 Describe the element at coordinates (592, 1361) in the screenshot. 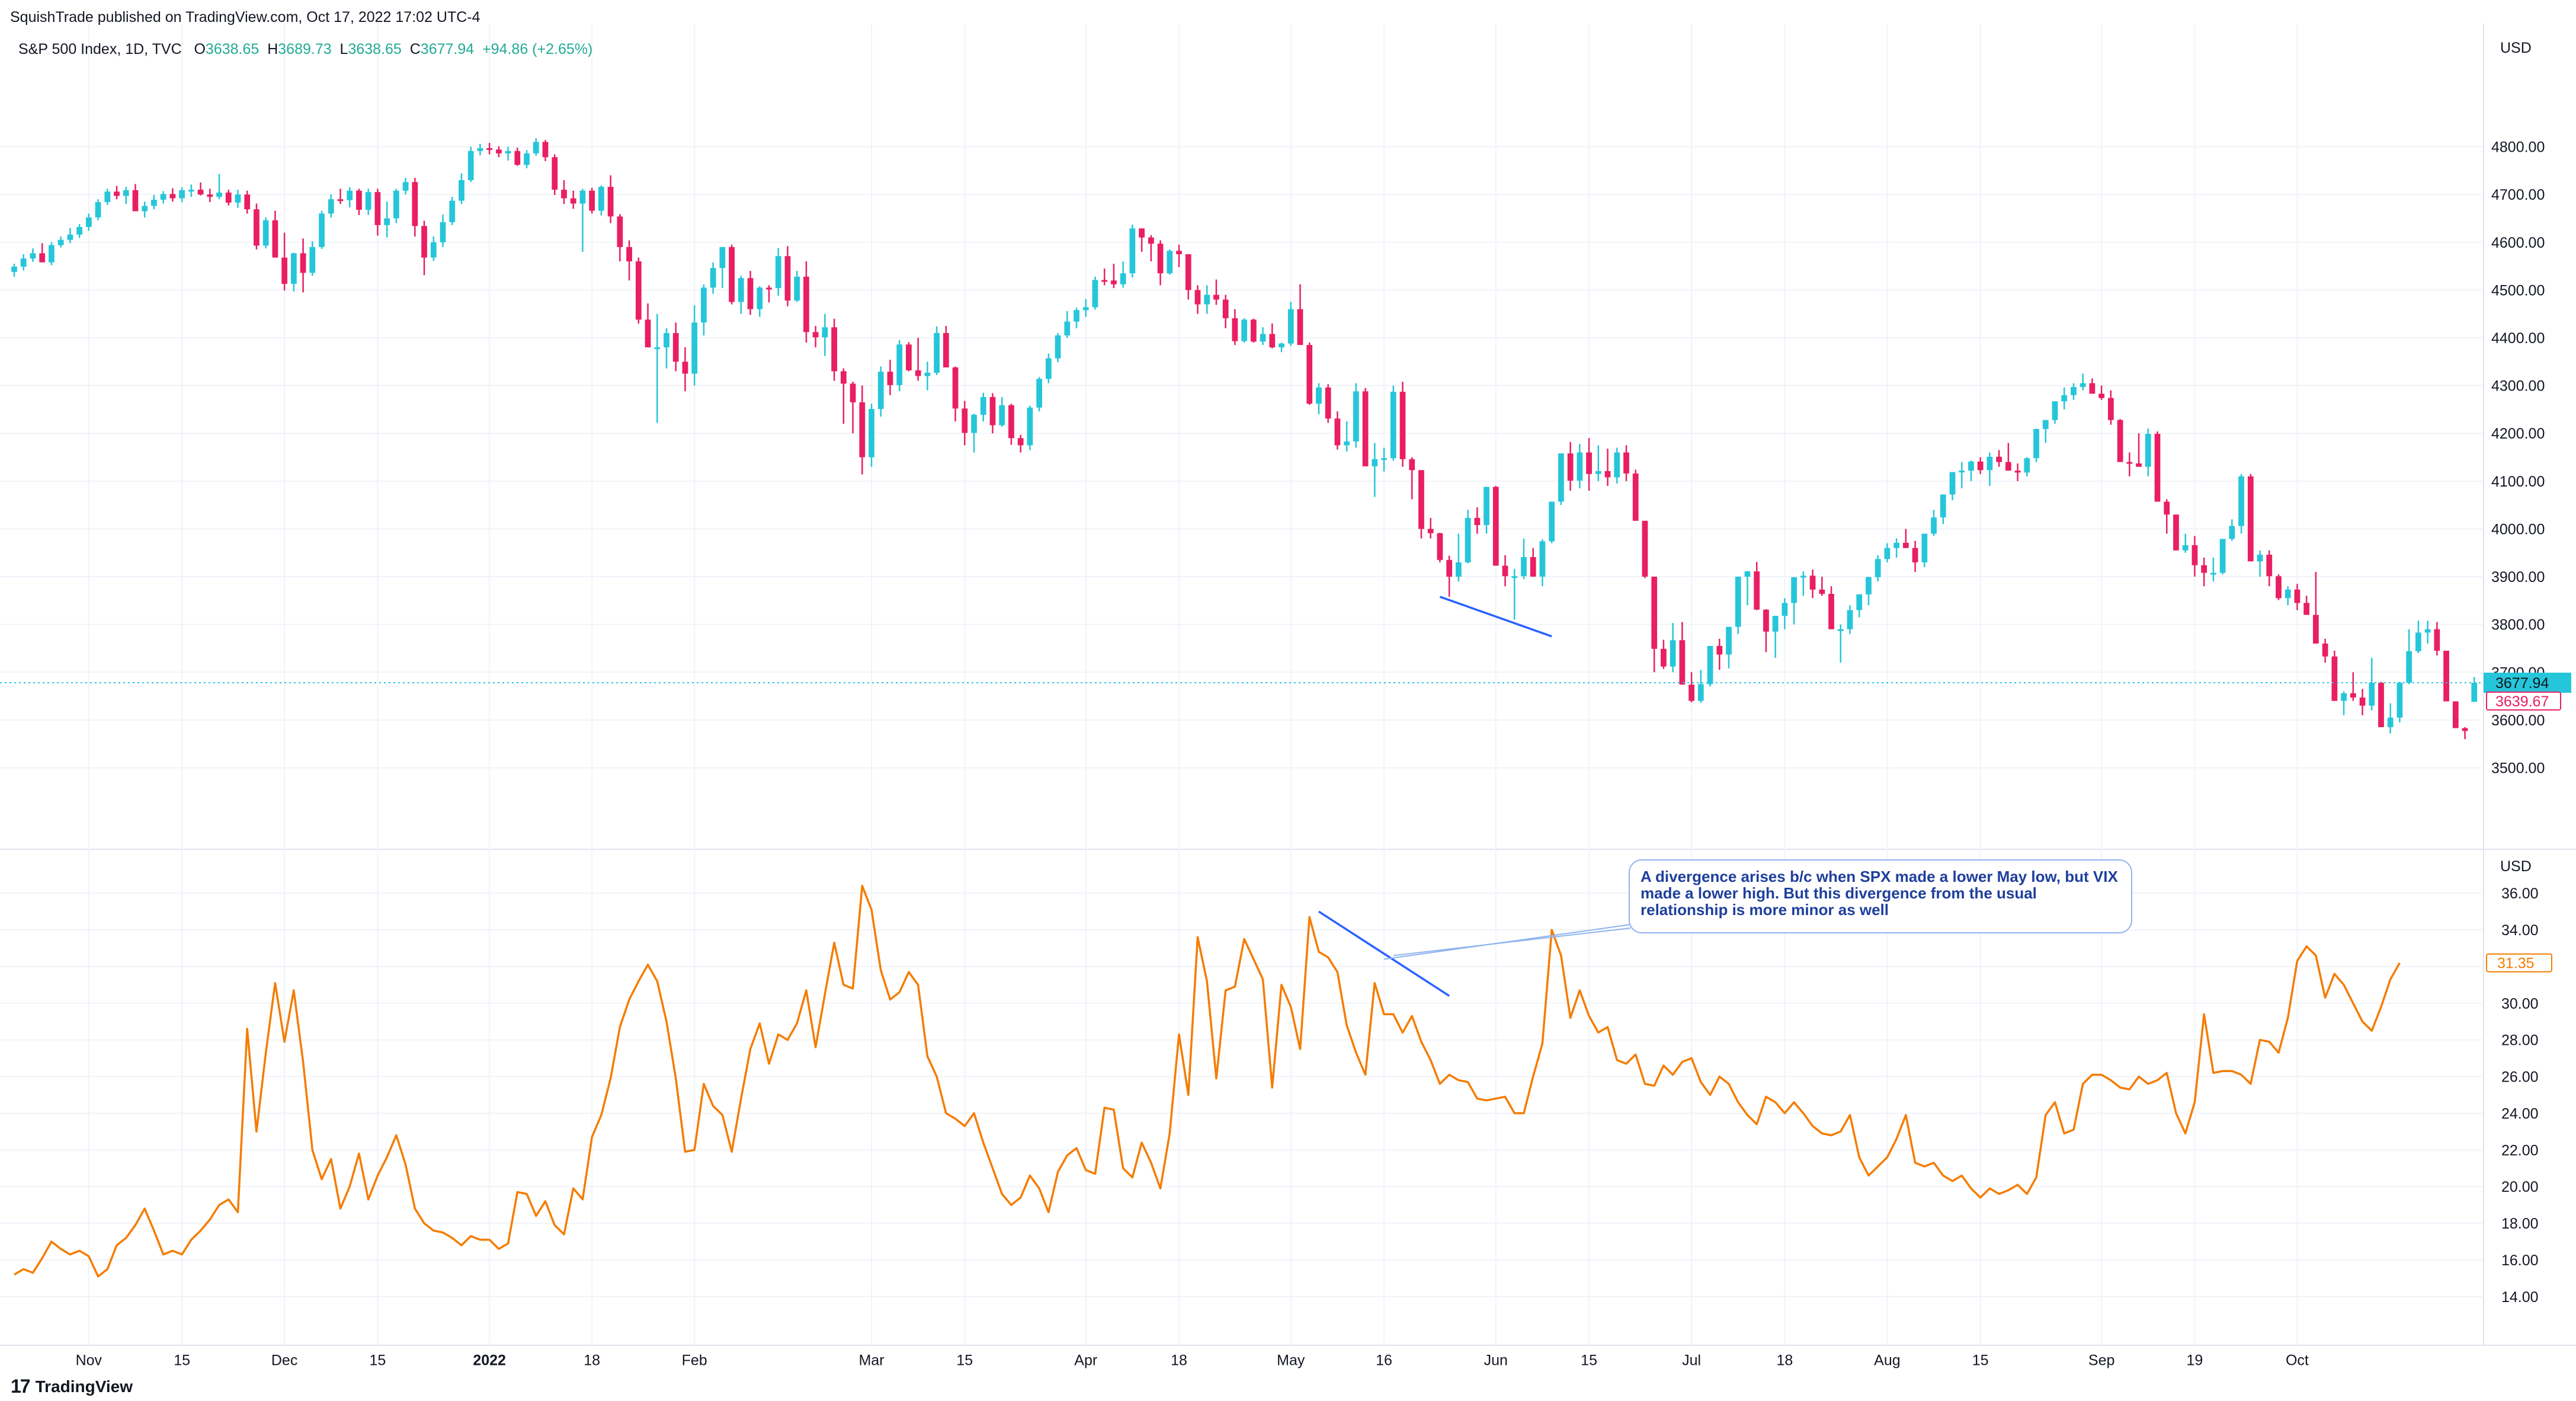

I see `time-tick-label: 18` at that location.